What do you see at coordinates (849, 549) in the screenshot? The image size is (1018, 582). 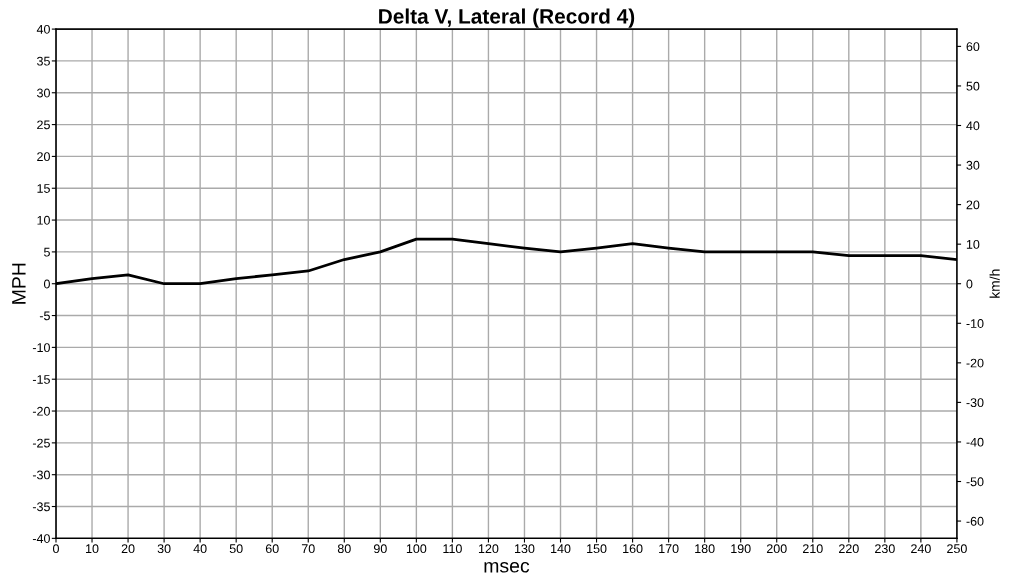 I see `x-tick-label: 220` at bounding box center [849, 549].